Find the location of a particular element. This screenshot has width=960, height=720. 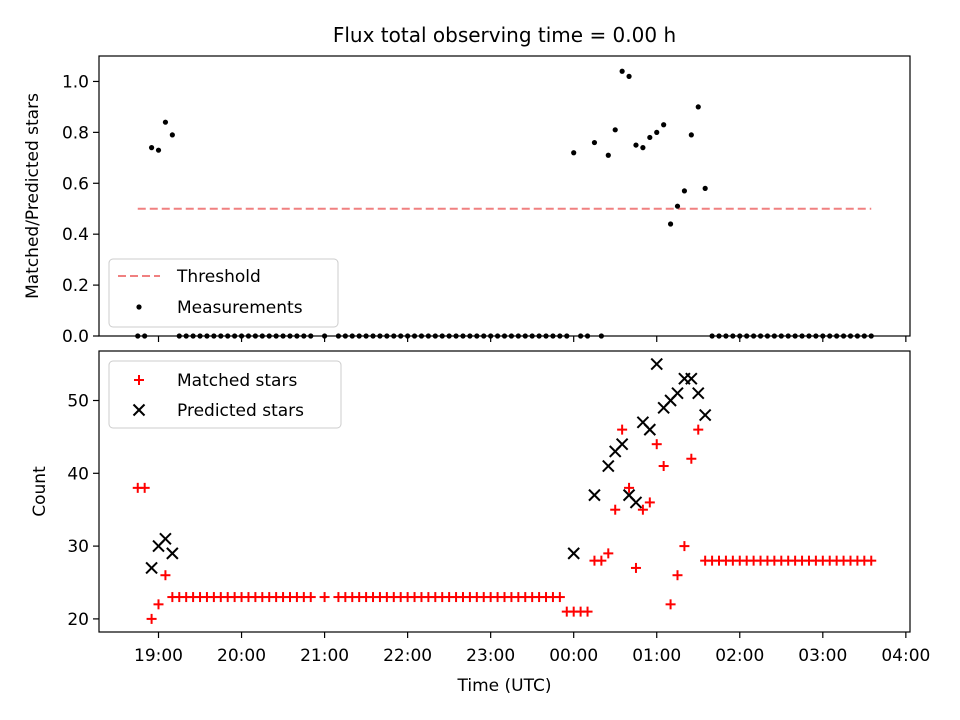

legend-matched-swatch is located at coordinates (139, 380).